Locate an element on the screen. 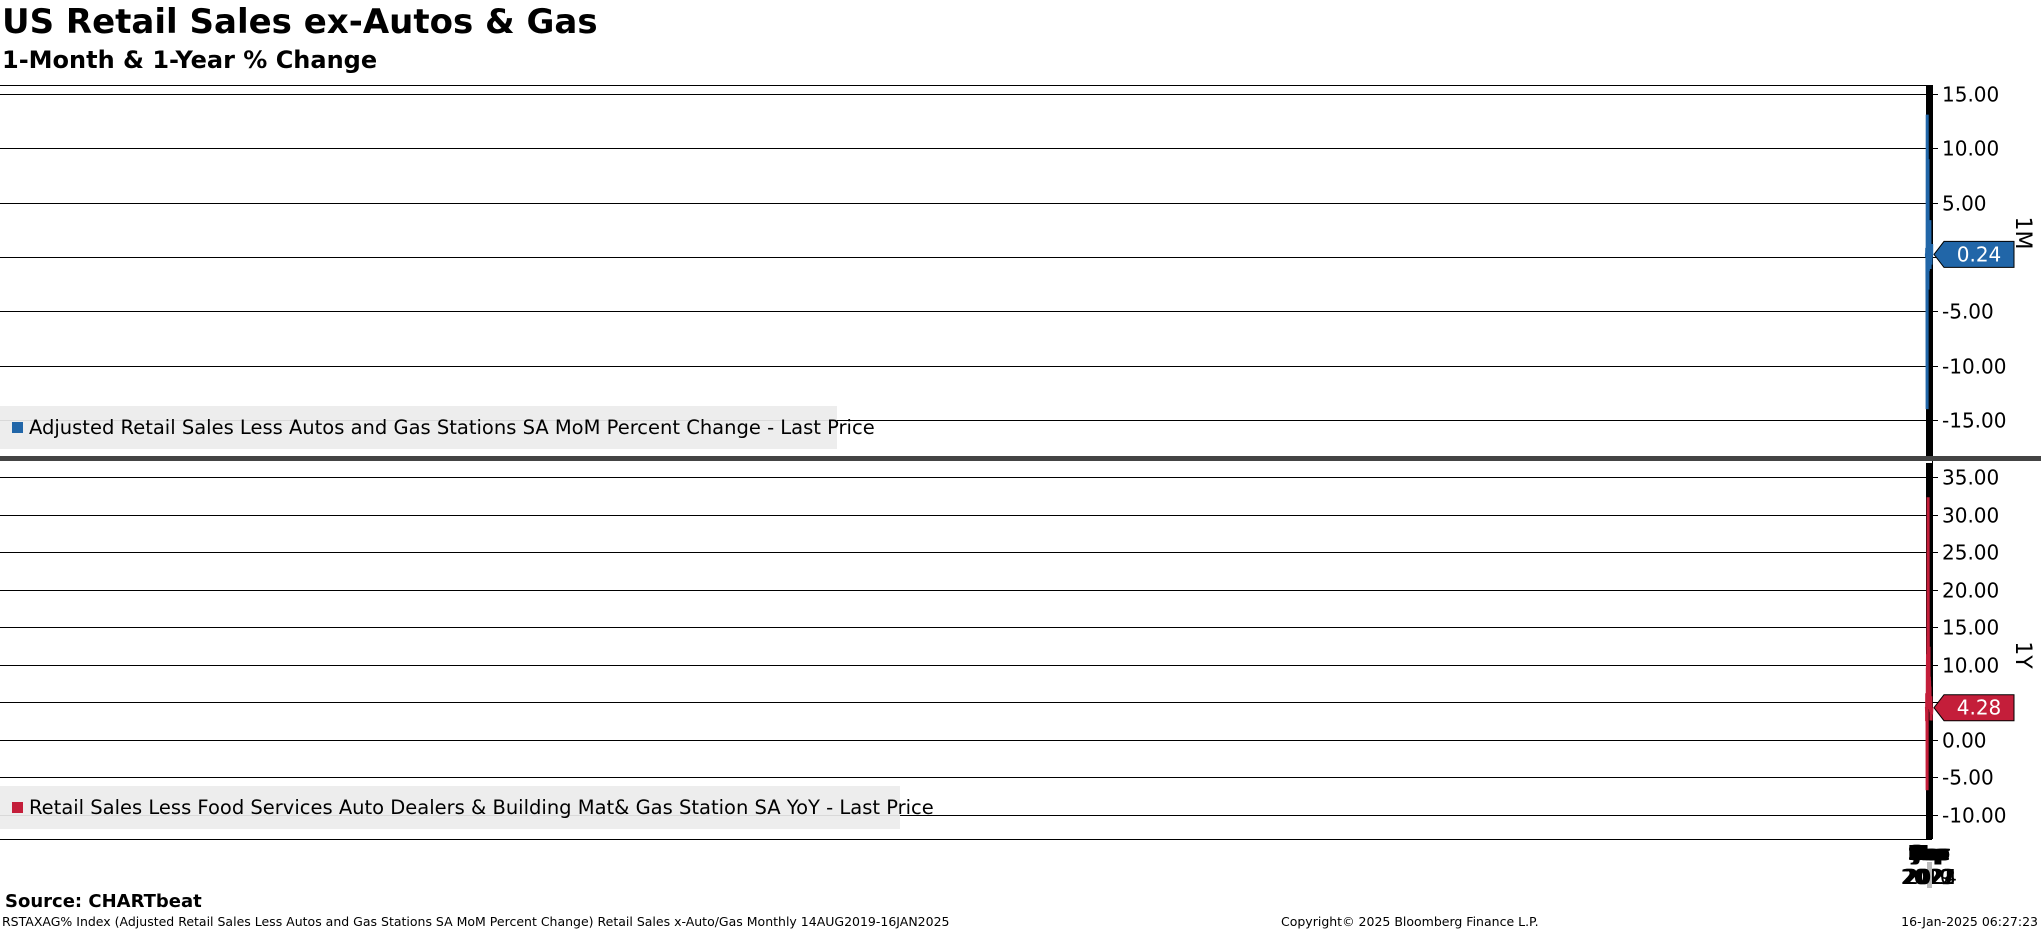  x-year-label: 2022 is located at coordinates (1929, 877).